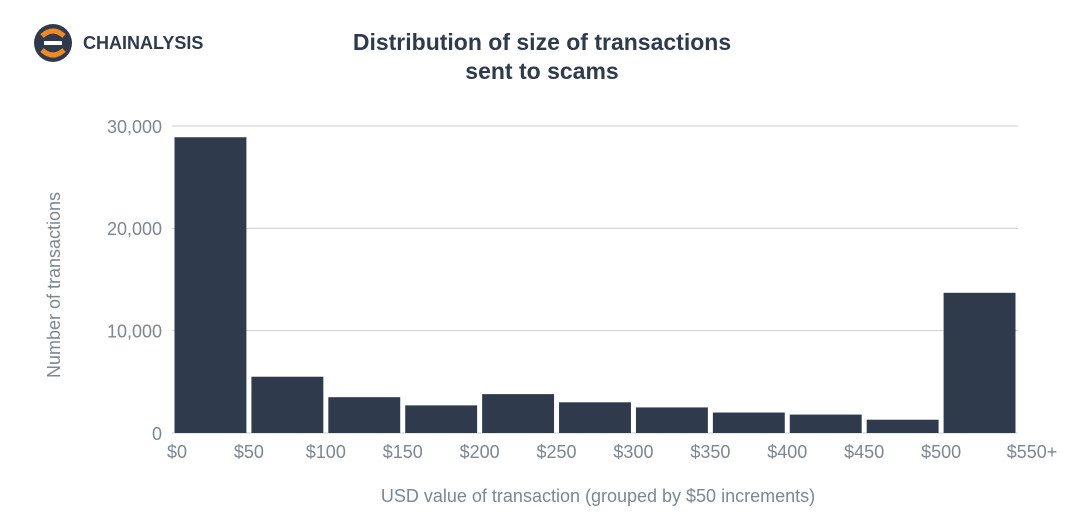  What do you see at coordinates (157, 434) in the screenshot?
I see `y-tick-label: 0` at bounding box center [157, 434].